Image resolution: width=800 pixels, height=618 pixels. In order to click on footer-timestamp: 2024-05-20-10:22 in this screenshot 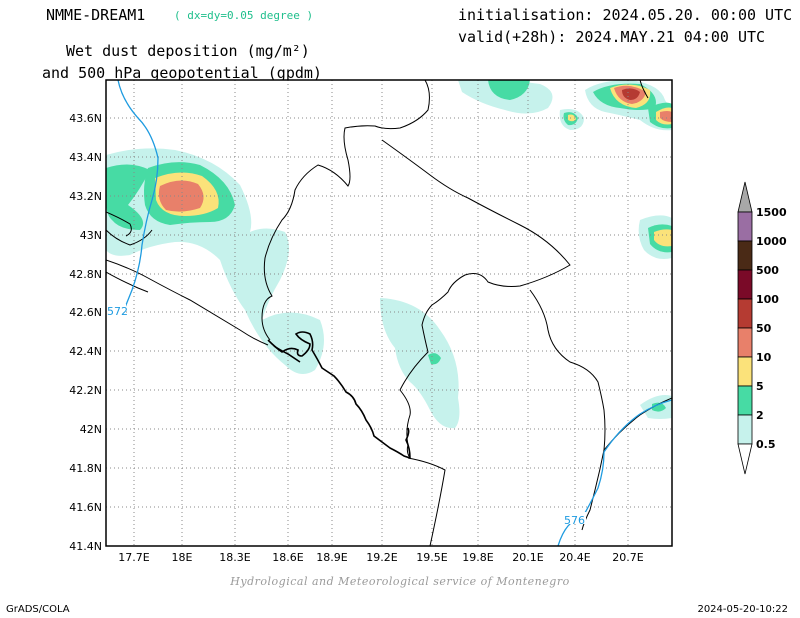, I will do `click(742, 609)`.